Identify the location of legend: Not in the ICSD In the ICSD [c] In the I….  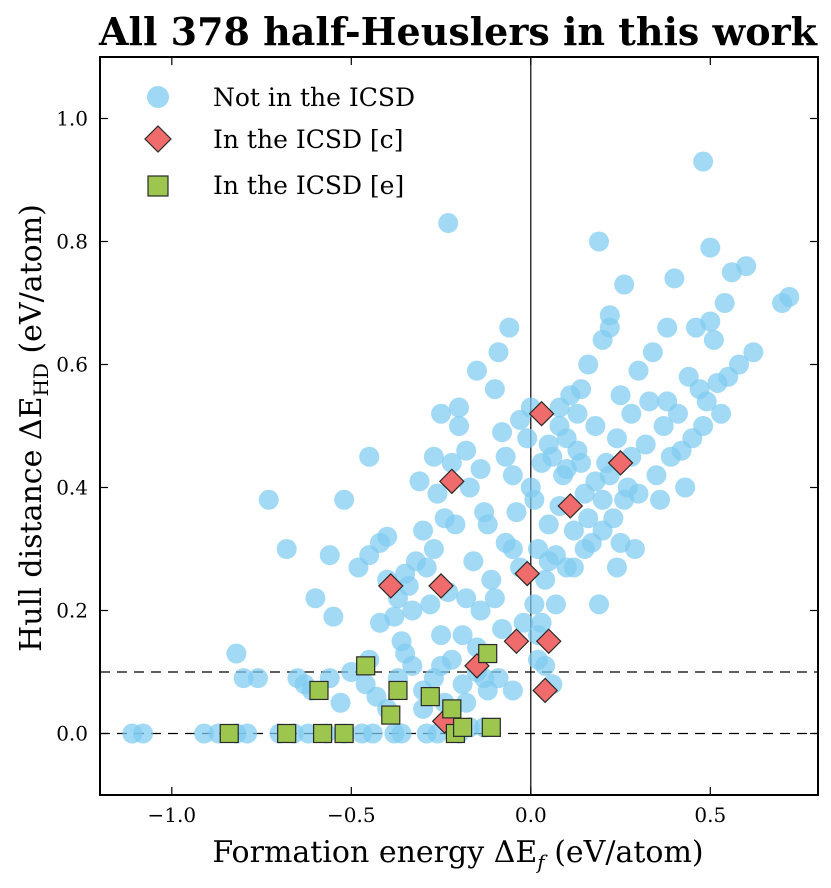
(279, 141).